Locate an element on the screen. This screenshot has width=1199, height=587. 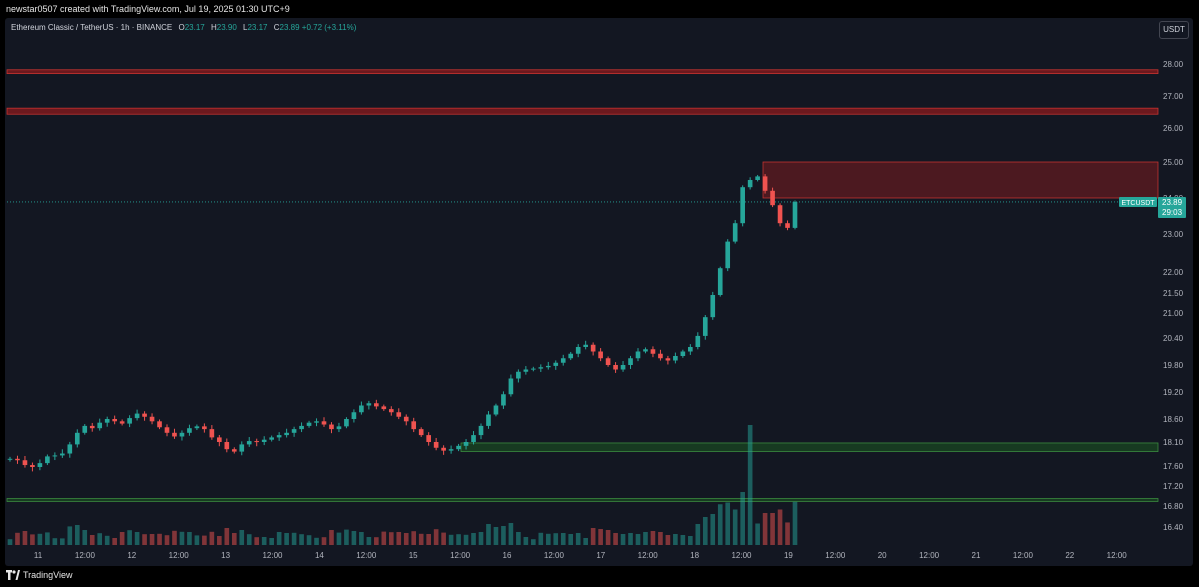
resistance-zone is located at coordinates (582, 111).